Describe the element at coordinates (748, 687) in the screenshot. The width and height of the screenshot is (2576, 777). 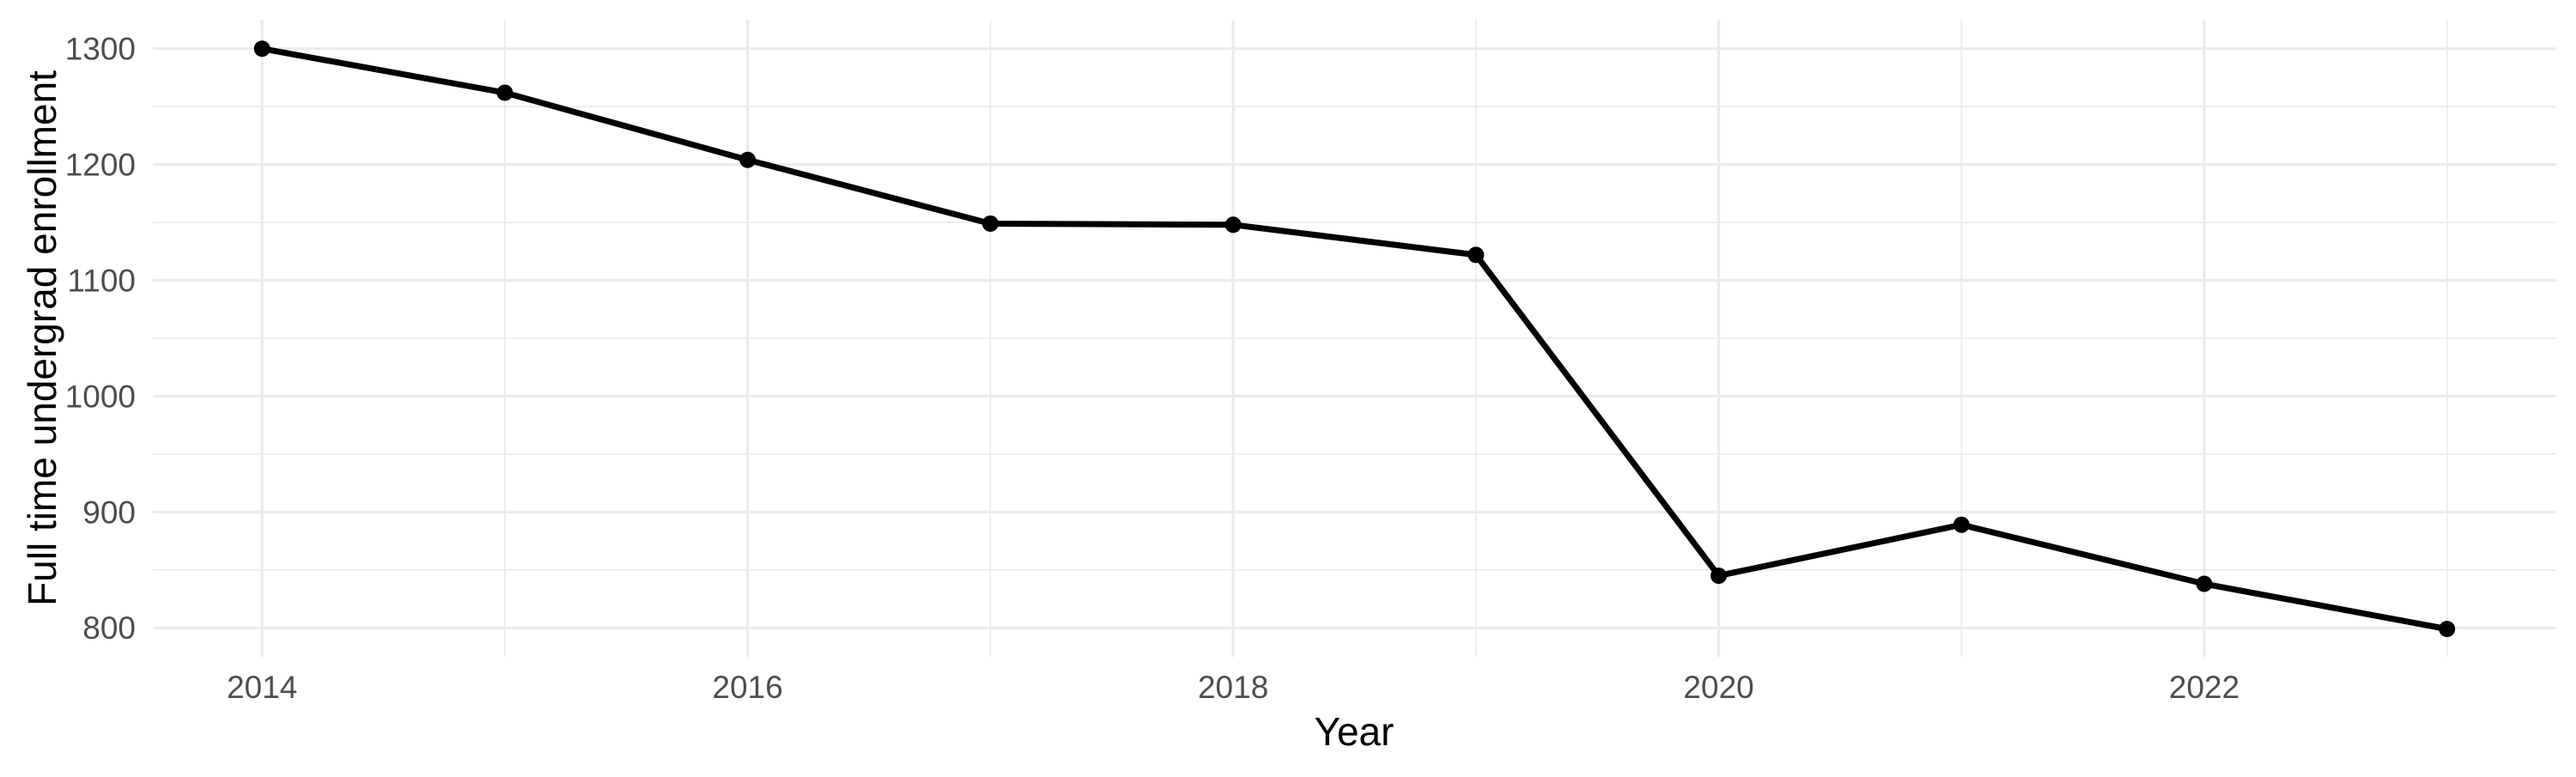
I see `x-tick-label: 2016` at that location.